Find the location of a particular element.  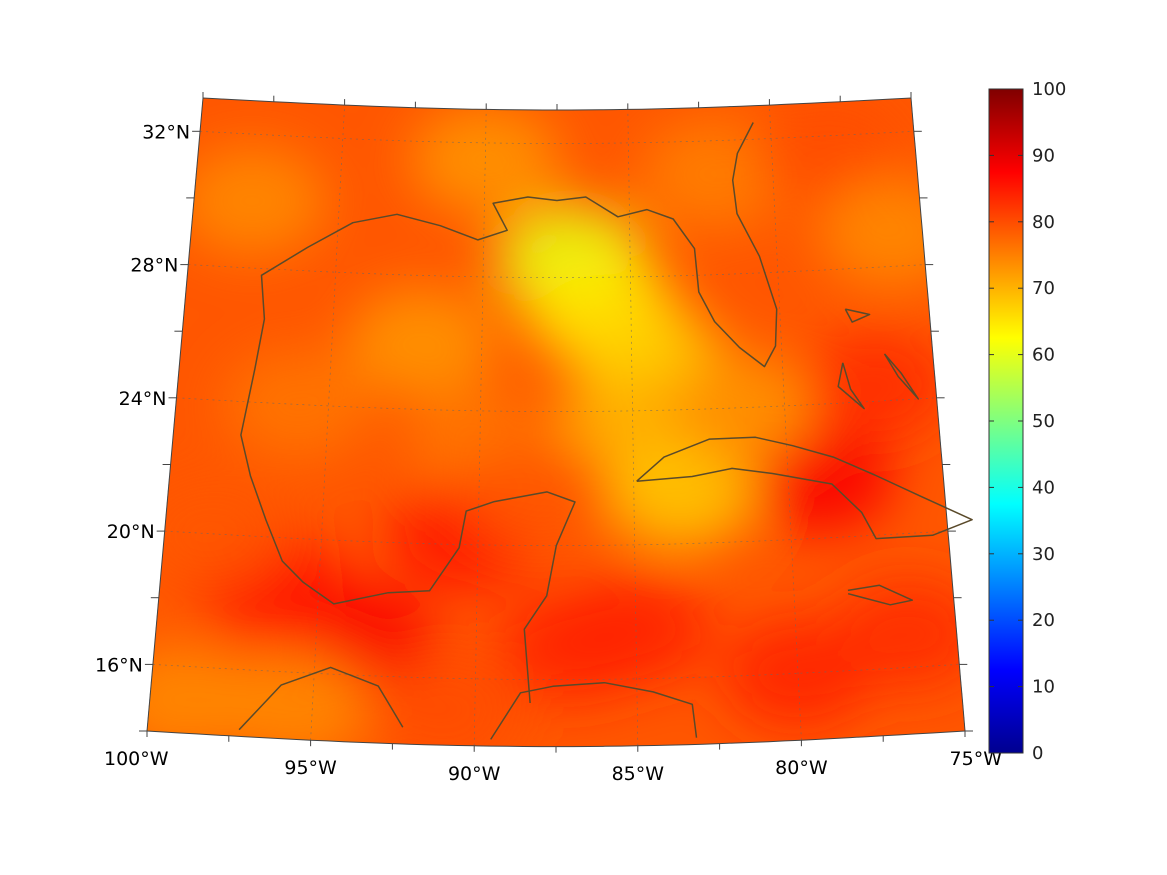

longitude-label: 85°W is located at coordinates (638, 774).